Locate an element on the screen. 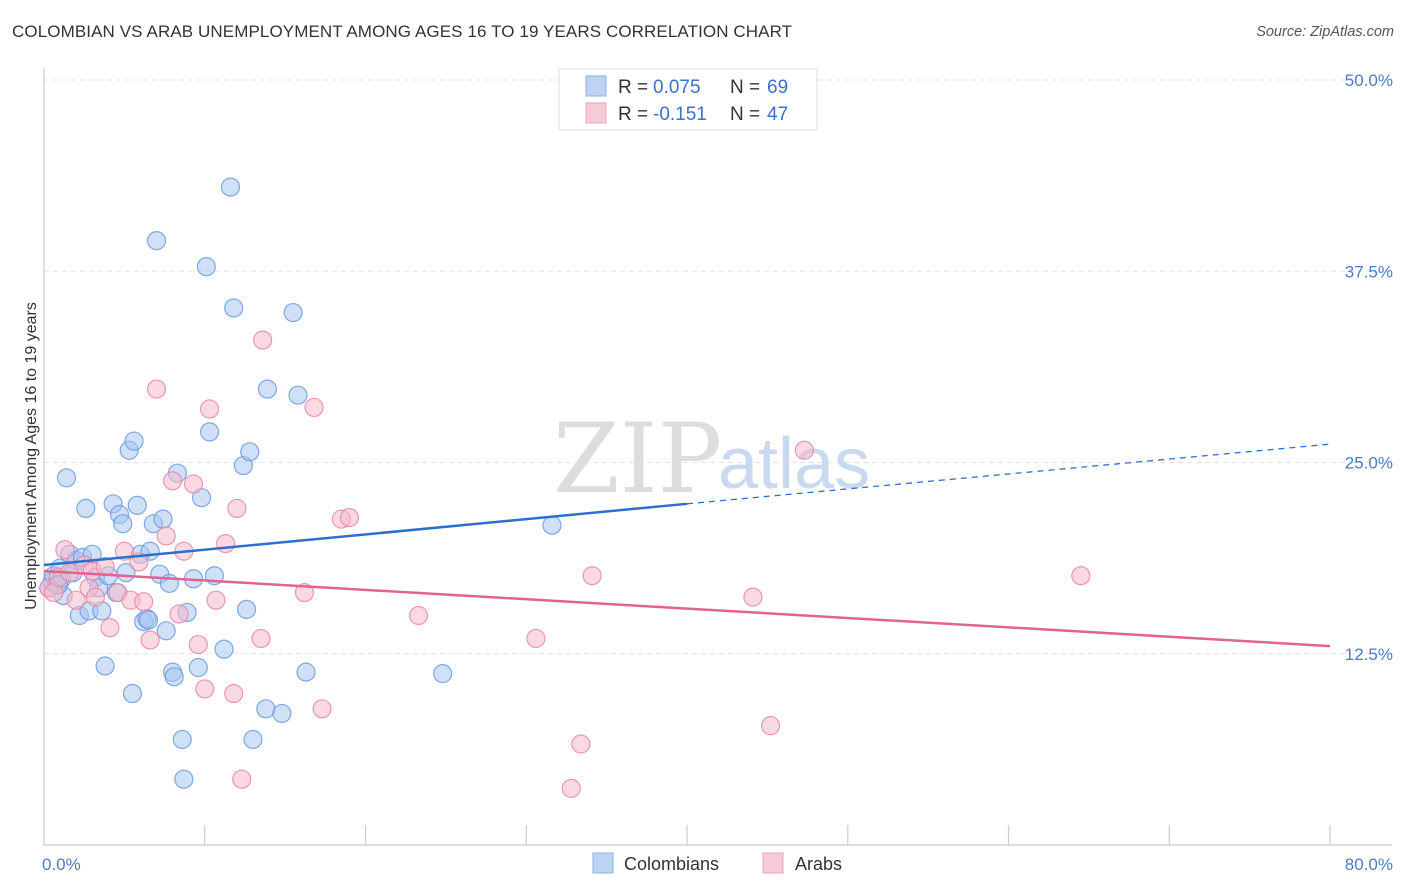 The width and height of the screenshot is (1406, 892). chart-source: Source: ZipAtlas.com is located at coordinates (1325, 32).